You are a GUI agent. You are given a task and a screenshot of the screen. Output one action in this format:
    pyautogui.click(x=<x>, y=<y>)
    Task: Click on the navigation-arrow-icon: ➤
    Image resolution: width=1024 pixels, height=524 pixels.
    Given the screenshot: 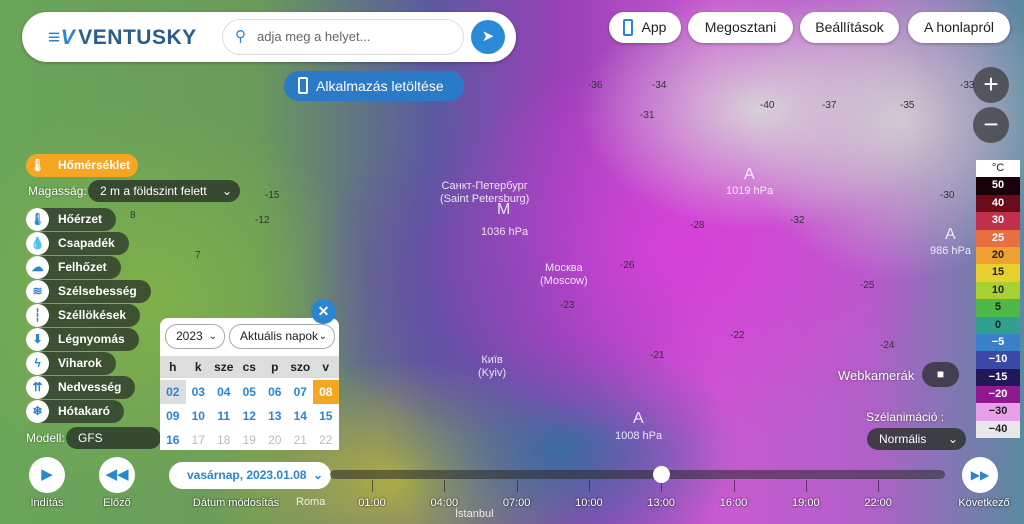 What is the action you would take?
    pyautogui.click(x=488, y=36)
    